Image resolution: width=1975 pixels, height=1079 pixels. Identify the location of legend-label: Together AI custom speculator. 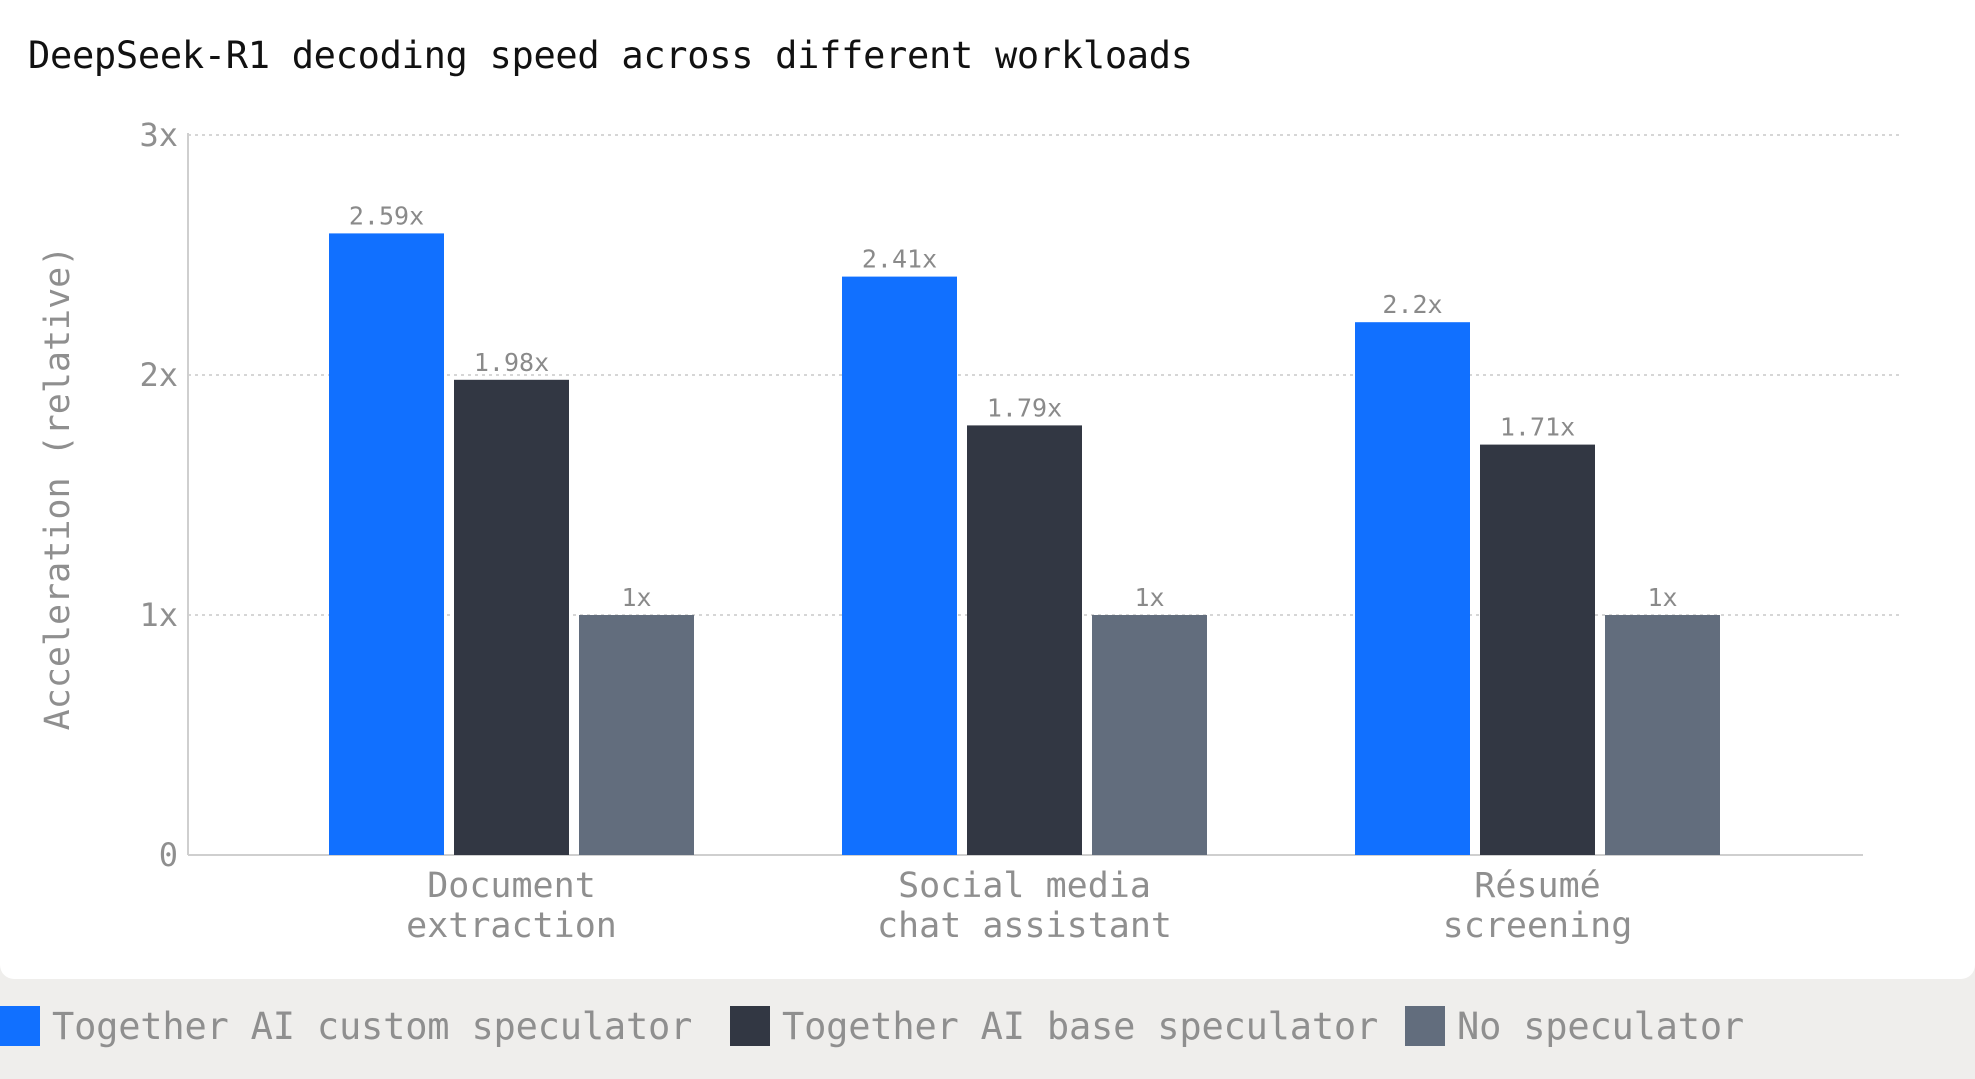
(372, 1026).